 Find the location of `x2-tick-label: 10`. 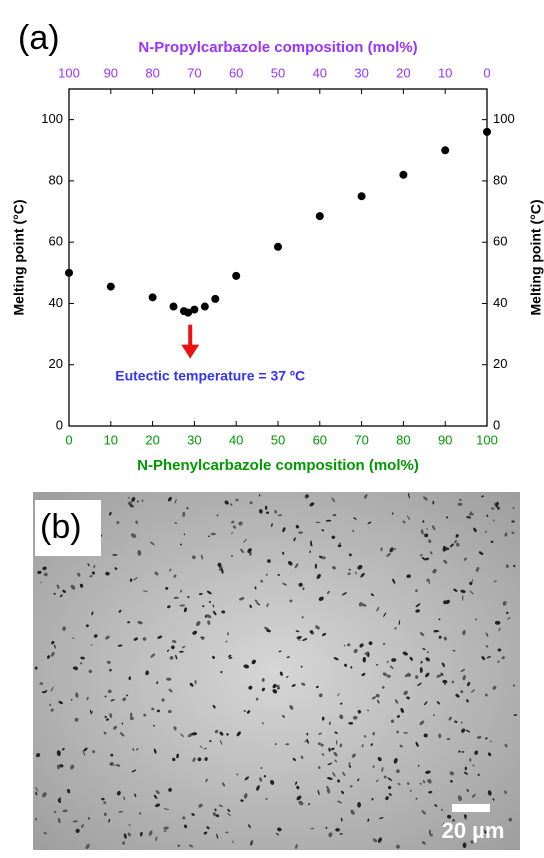

x2-tick-label: 10 is located at coordinates (445, 72).